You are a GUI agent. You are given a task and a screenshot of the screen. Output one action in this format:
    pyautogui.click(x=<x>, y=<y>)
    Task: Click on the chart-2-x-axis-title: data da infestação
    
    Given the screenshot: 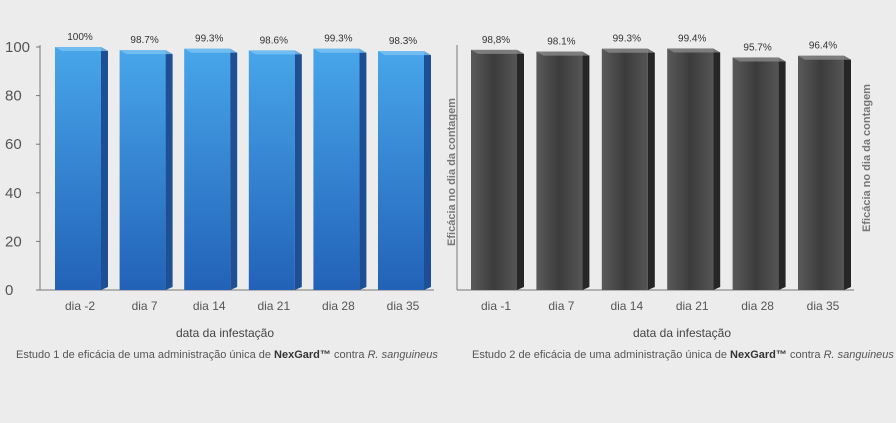 What is the action you would take?
    pyautogui.click(x=682, y=333)
    